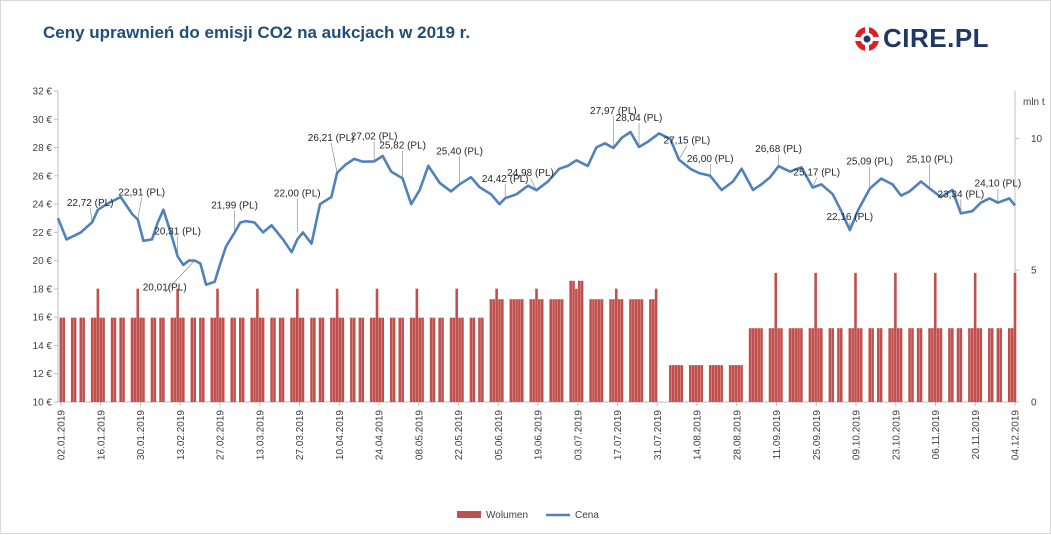  I want to click on annotation-label: 28,04 (PL), so click(639, 118).